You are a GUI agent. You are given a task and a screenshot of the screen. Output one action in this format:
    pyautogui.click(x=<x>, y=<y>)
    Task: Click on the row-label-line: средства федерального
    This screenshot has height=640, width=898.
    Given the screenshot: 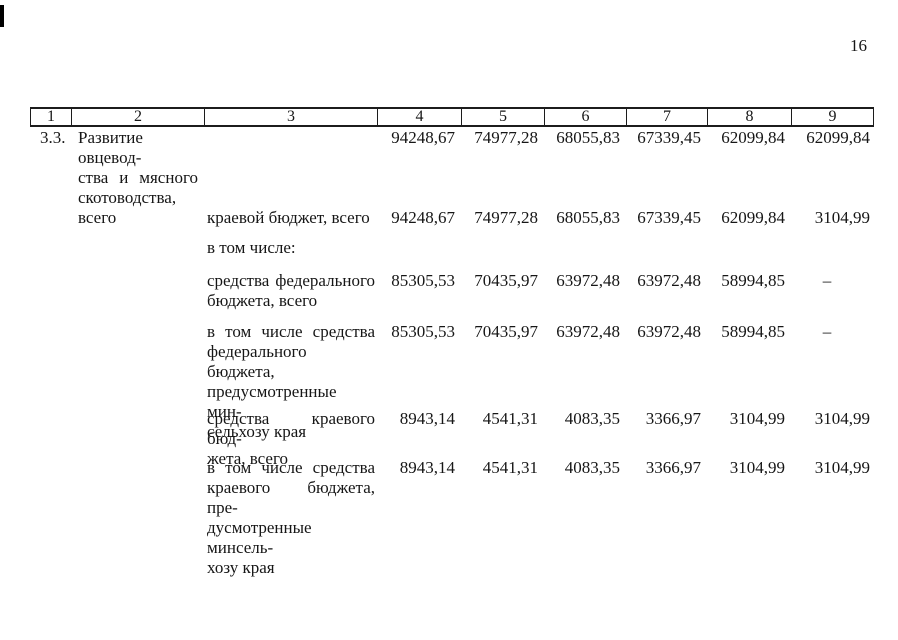 What is the action you would take?
    pyautogui.click(x=291, y=280)
    